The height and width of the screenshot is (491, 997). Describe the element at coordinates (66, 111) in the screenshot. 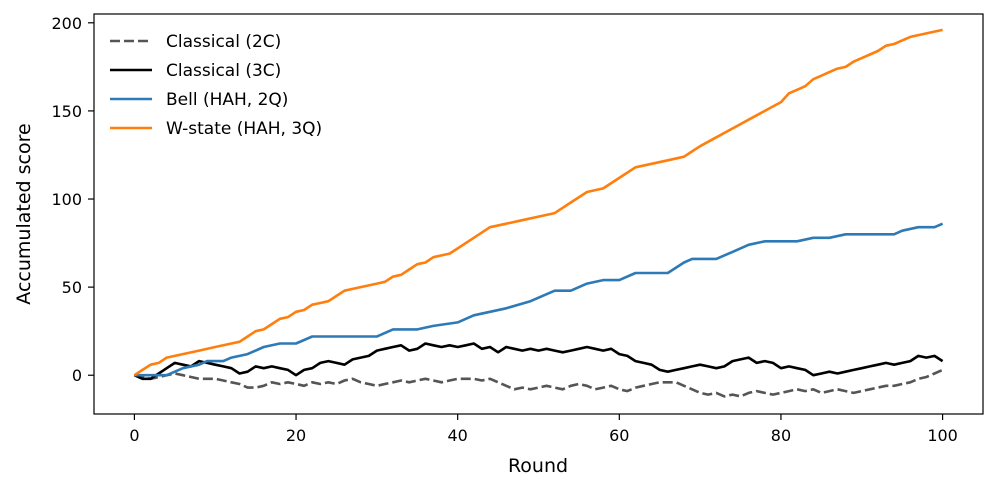

I see `y-tick-label: 150` at that location.